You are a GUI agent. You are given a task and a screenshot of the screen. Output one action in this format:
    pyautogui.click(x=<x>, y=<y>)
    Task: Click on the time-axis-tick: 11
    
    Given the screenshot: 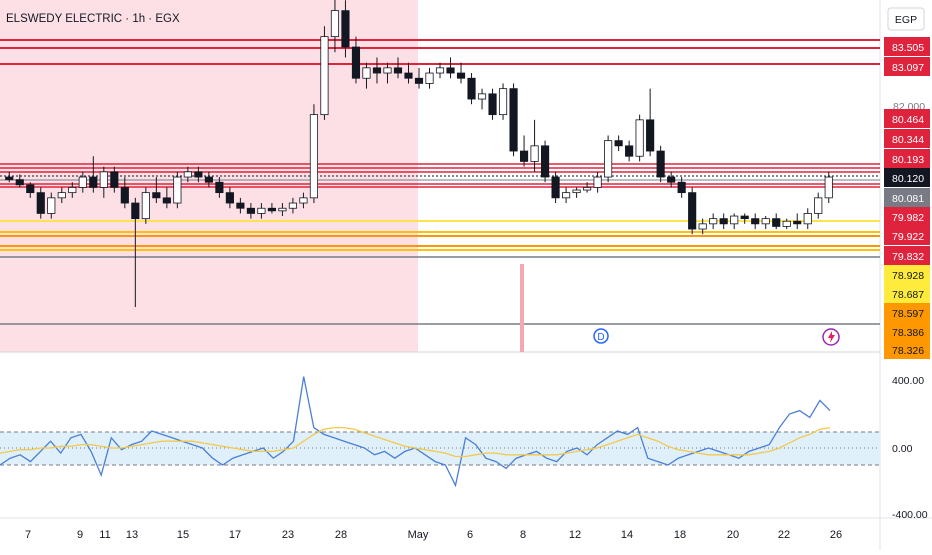 What is the action you would take?
    pyautogui.click(x=104, y=535)
    